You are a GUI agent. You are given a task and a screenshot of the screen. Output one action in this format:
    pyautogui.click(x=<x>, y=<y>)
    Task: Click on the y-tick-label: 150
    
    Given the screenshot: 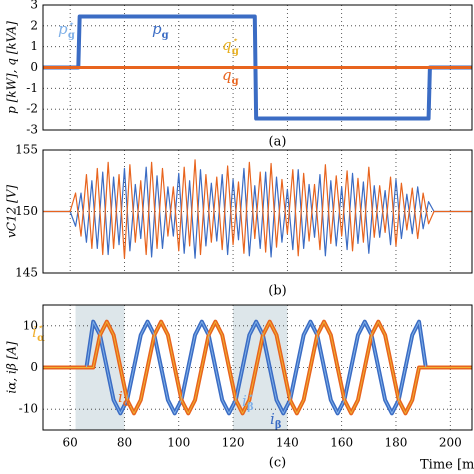 What is the action you would take?
    pyautogui.click(x=26, y=211)
    